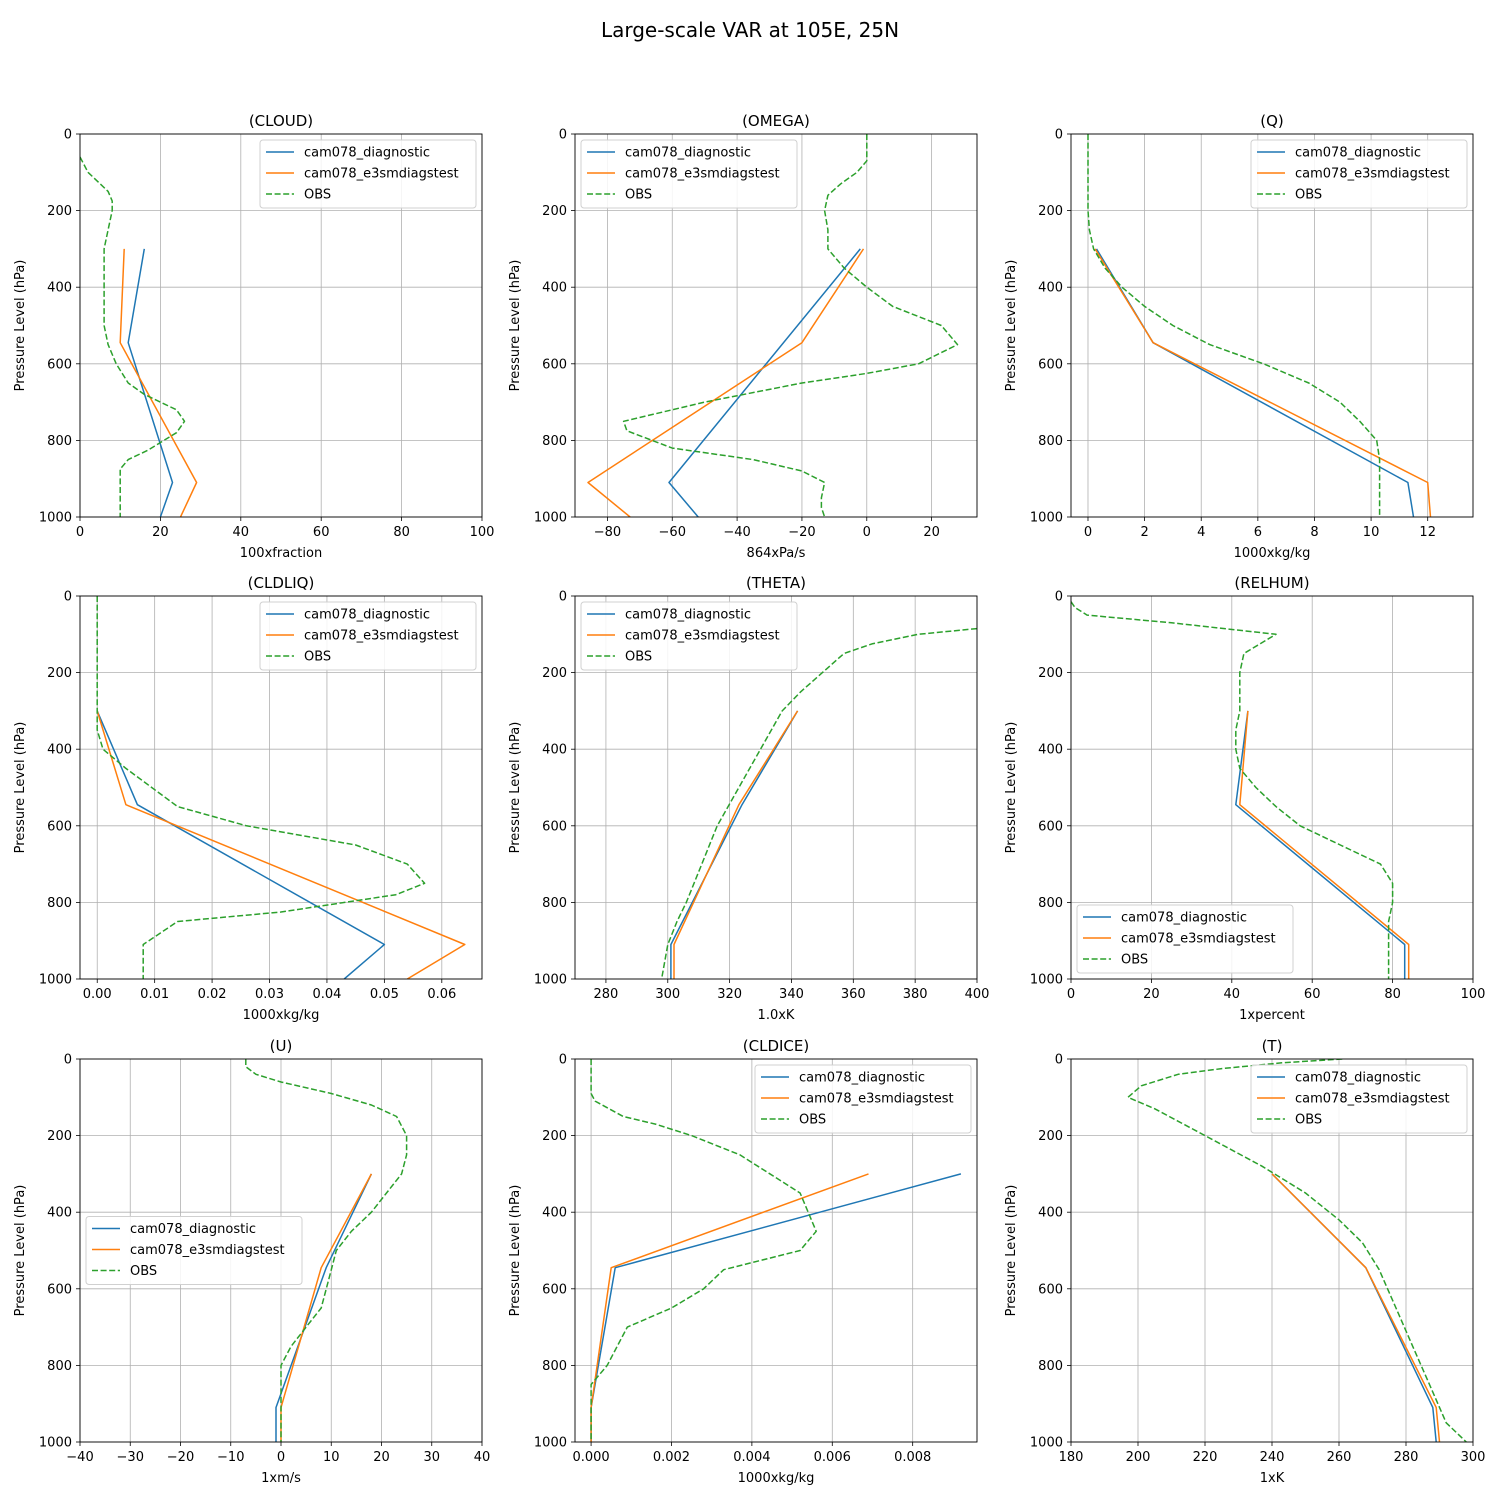 This screenshot has width=1500, height=1500. Describe the element at coordinates (672, 532) in the screenshot. I see `x-tick-label: −60` at that location.